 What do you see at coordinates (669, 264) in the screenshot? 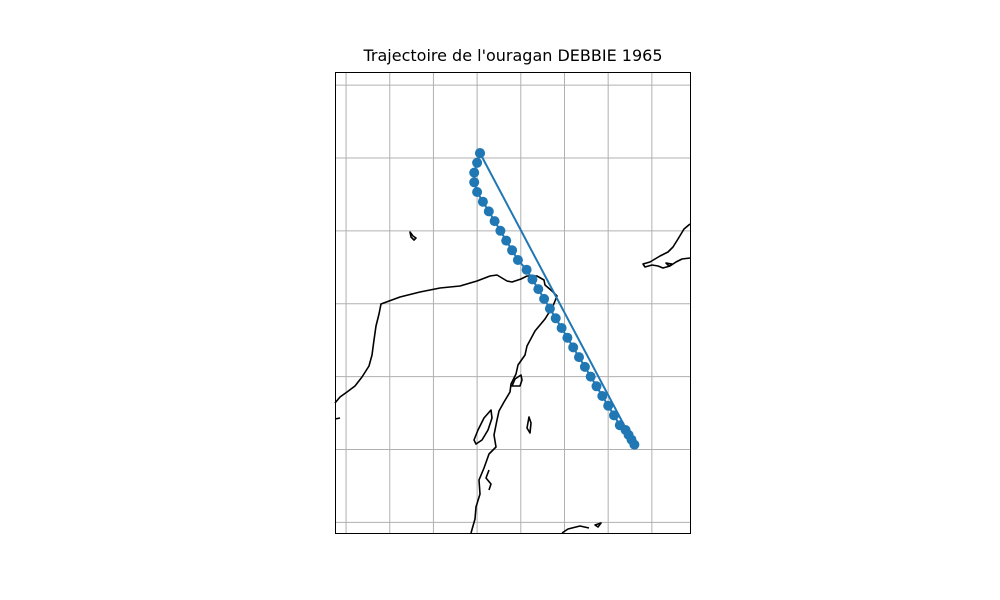
I see `coastline-isle-of-youth` at bounding box center [669, 264].